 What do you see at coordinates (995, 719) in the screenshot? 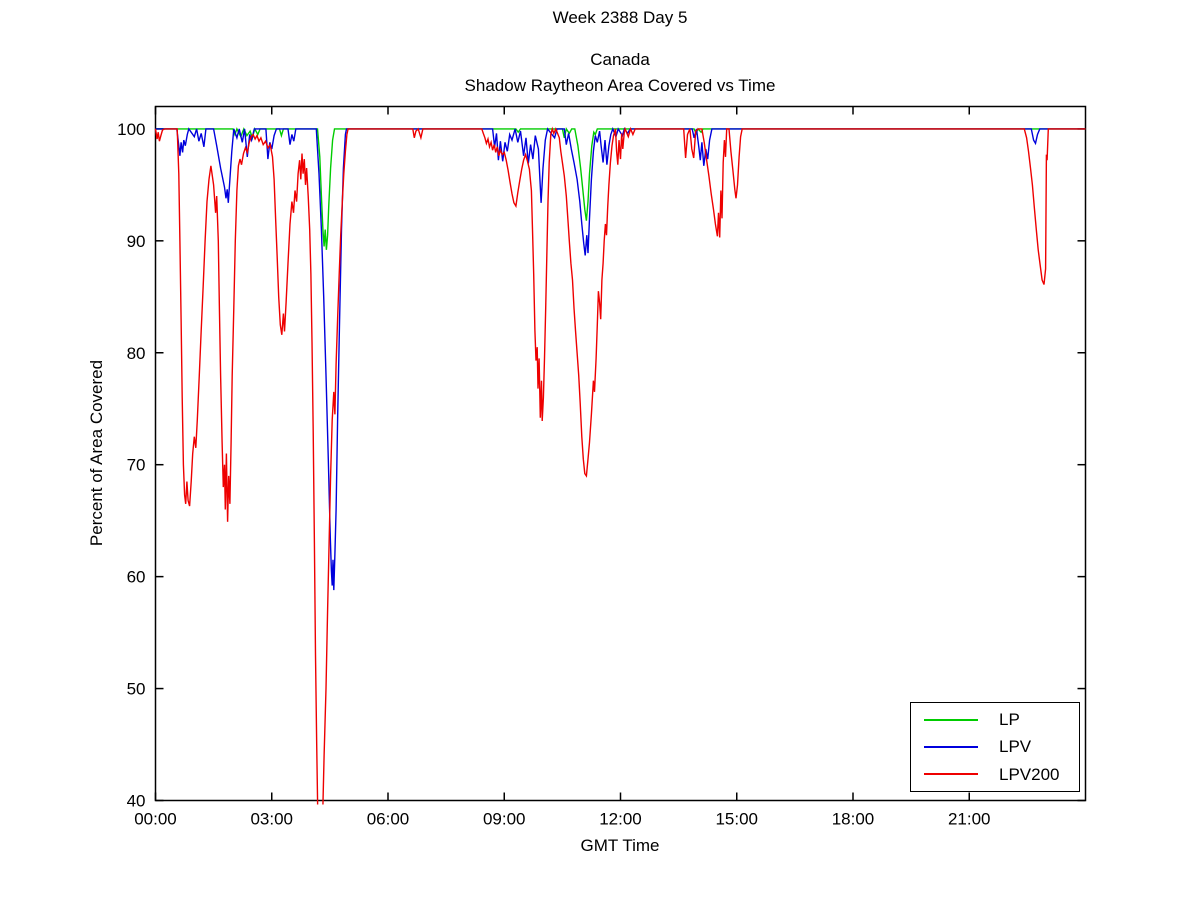
I see `legend-item-lp: LP` at bounding box center [995, 719].